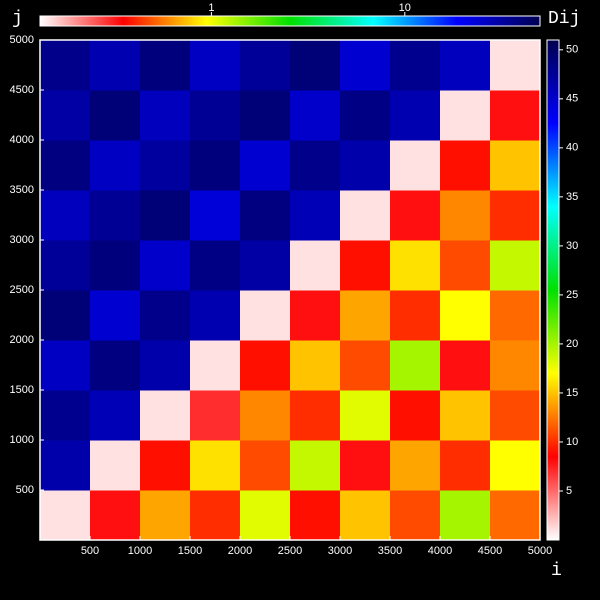 This screenshot has width=600, height=600. I want to click on colorbar-tick-label: 30, so click(572, 246).